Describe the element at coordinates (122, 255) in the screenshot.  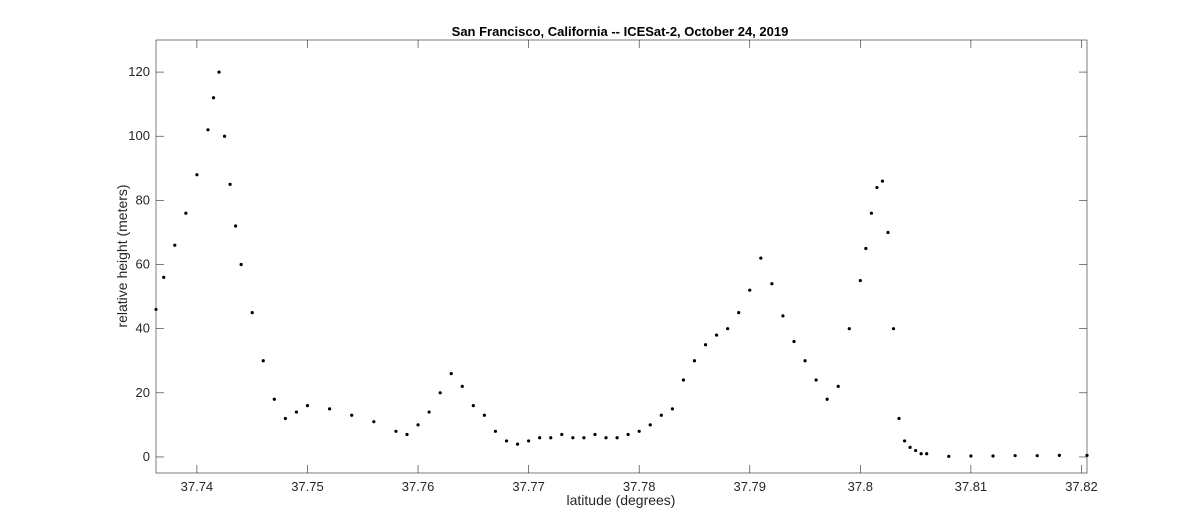
I see `y-axis-label: relative height (meters)` at that location.